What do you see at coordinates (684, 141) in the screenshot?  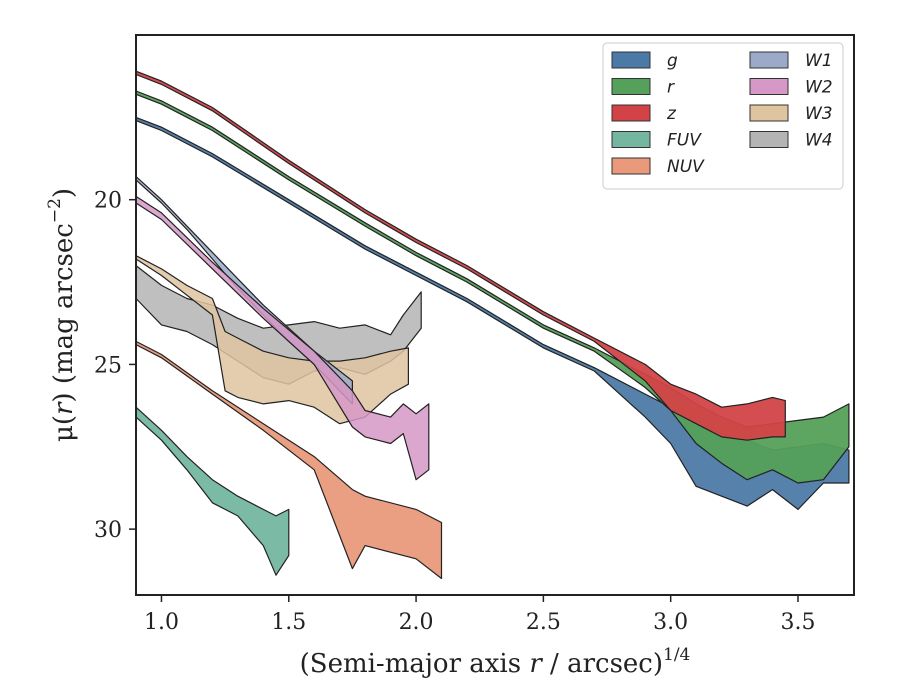 I see `legend-label-fuv: FUV` at bounding box center [684, 141].